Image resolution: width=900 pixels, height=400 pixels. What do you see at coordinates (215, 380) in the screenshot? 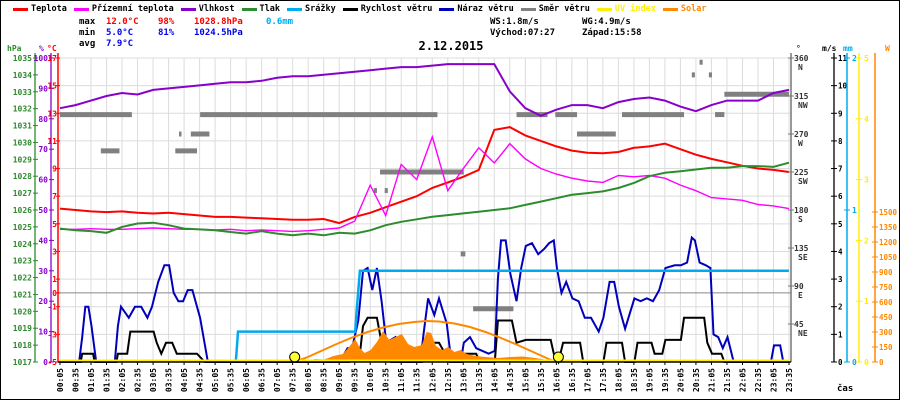
I see `x-axis-time-label: 05:05` at bounding box center [215, 380].